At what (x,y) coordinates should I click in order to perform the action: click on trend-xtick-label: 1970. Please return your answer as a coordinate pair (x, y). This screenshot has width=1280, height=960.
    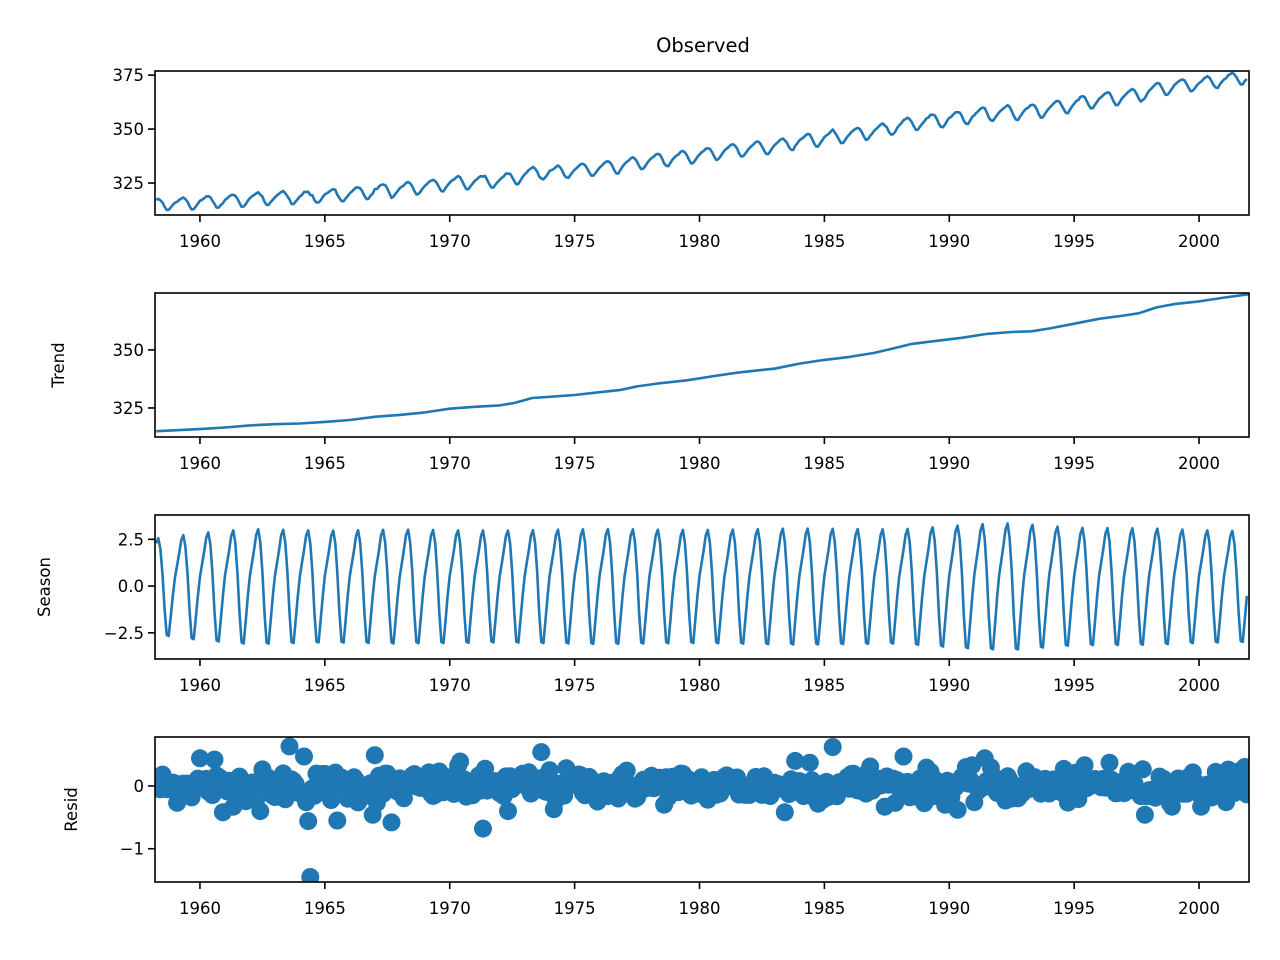
    Looking at the image, I should click on (450, 463).